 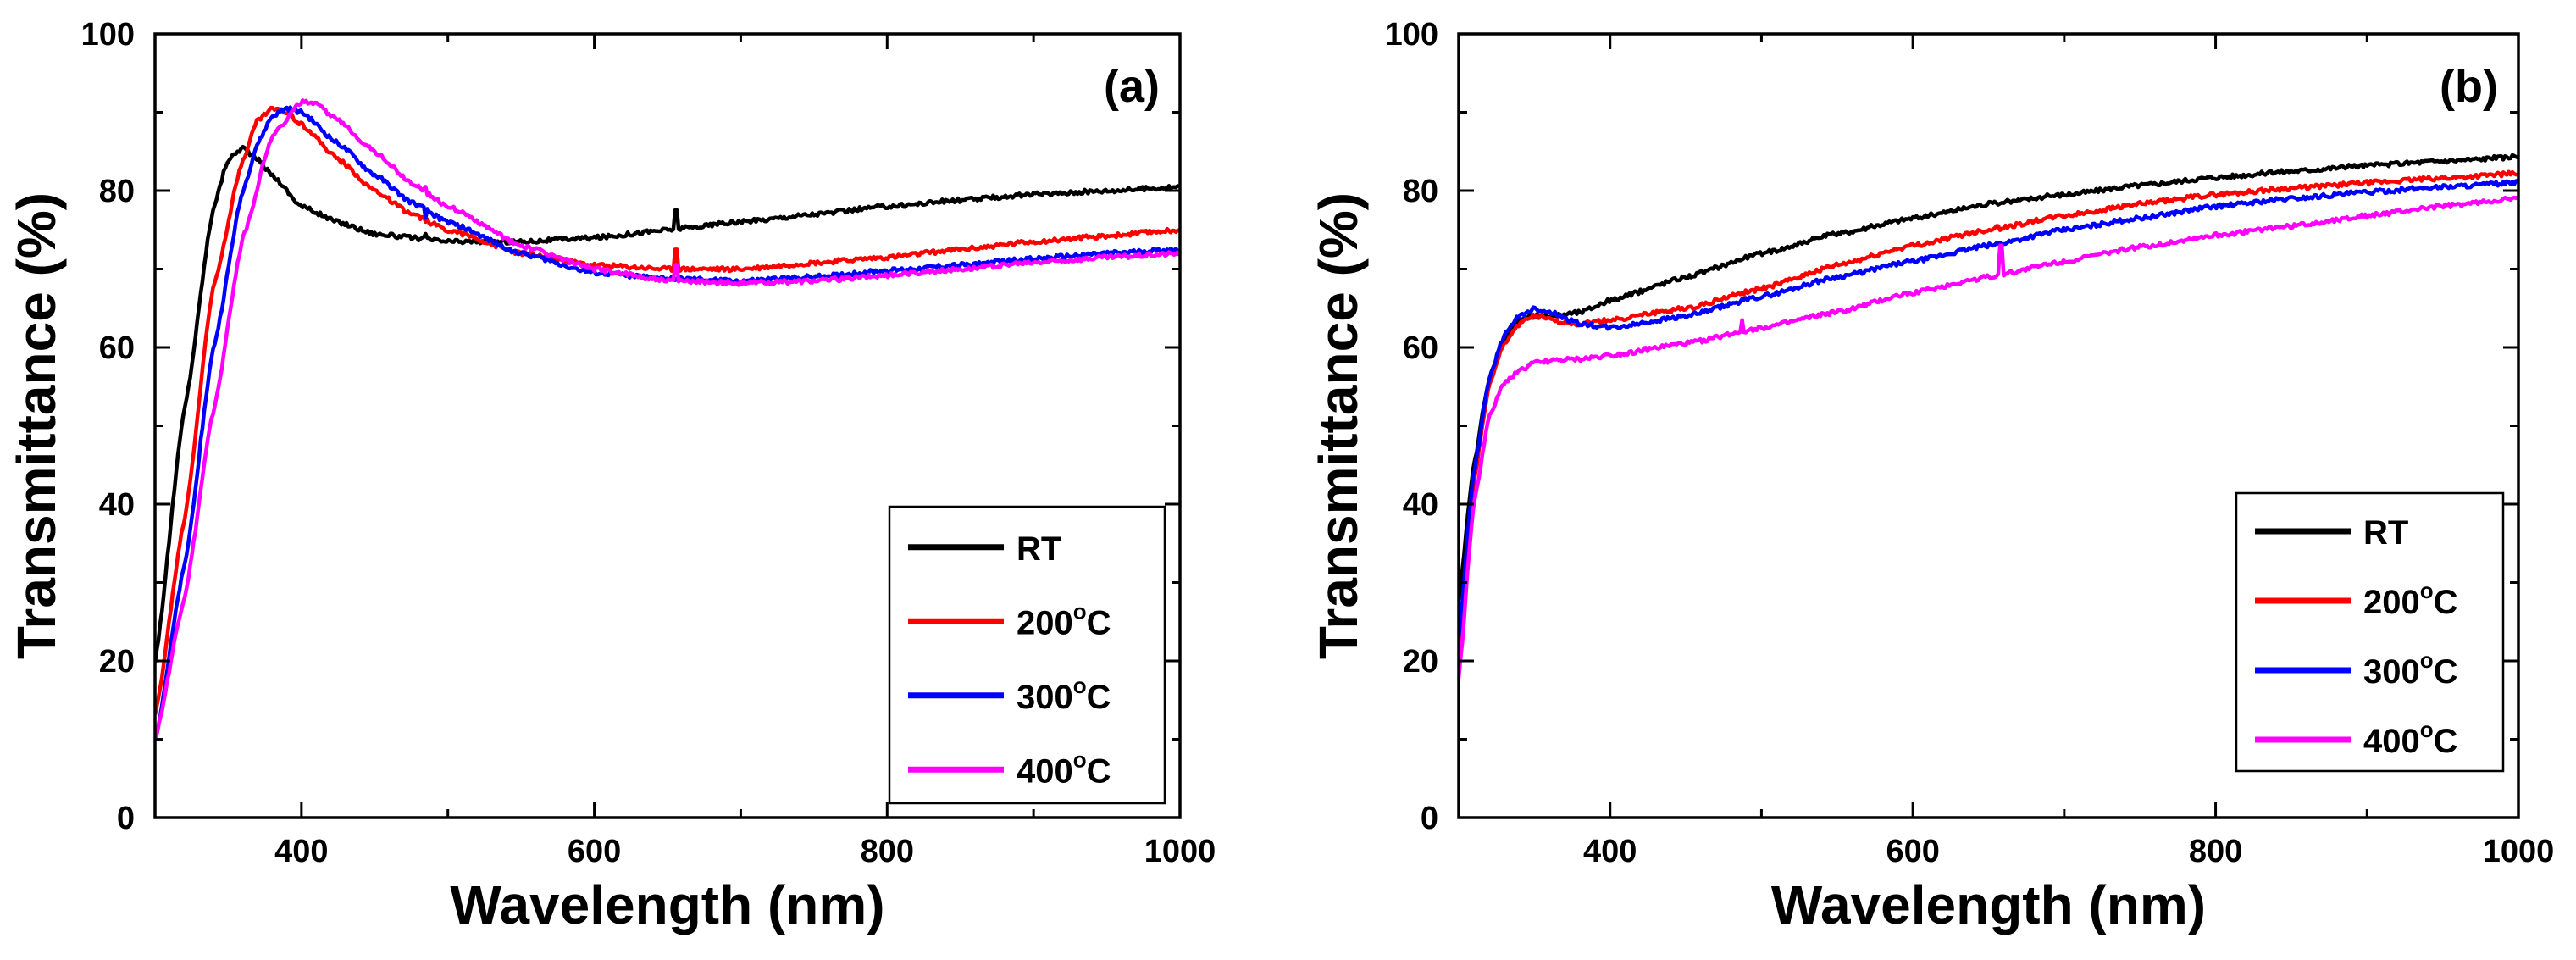 I want to click on panel-a-xtick-label: 600, so click(x=594, y=851).